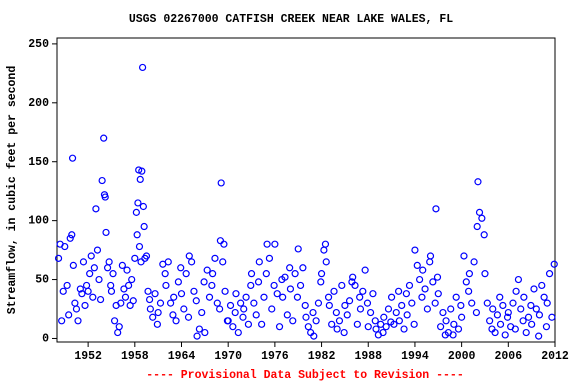 Image resolution: width=576 pixels, height=384 pixels. What do you see at coordinates (45, 338) in the screenshot?
I see `y-tick-label: 0` at bounding box center [45, 338].